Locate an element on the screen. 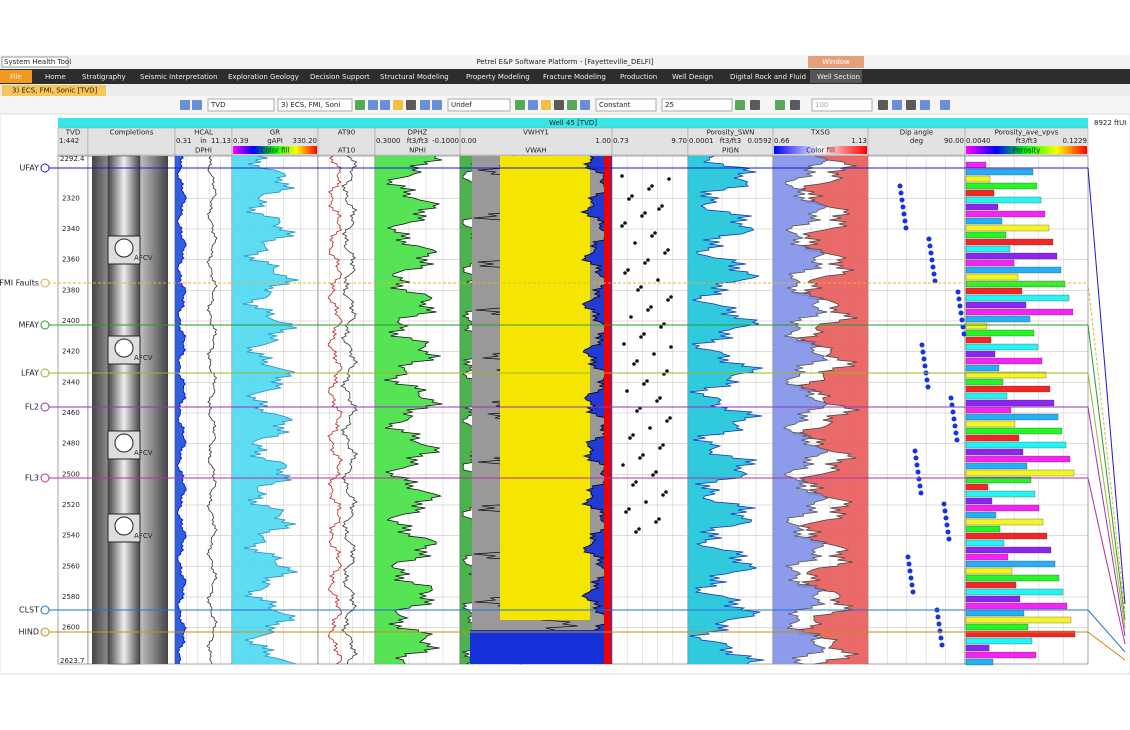 This screenshot has width=1130, height=730. health-tool-button is located at coordinates (35, 62).